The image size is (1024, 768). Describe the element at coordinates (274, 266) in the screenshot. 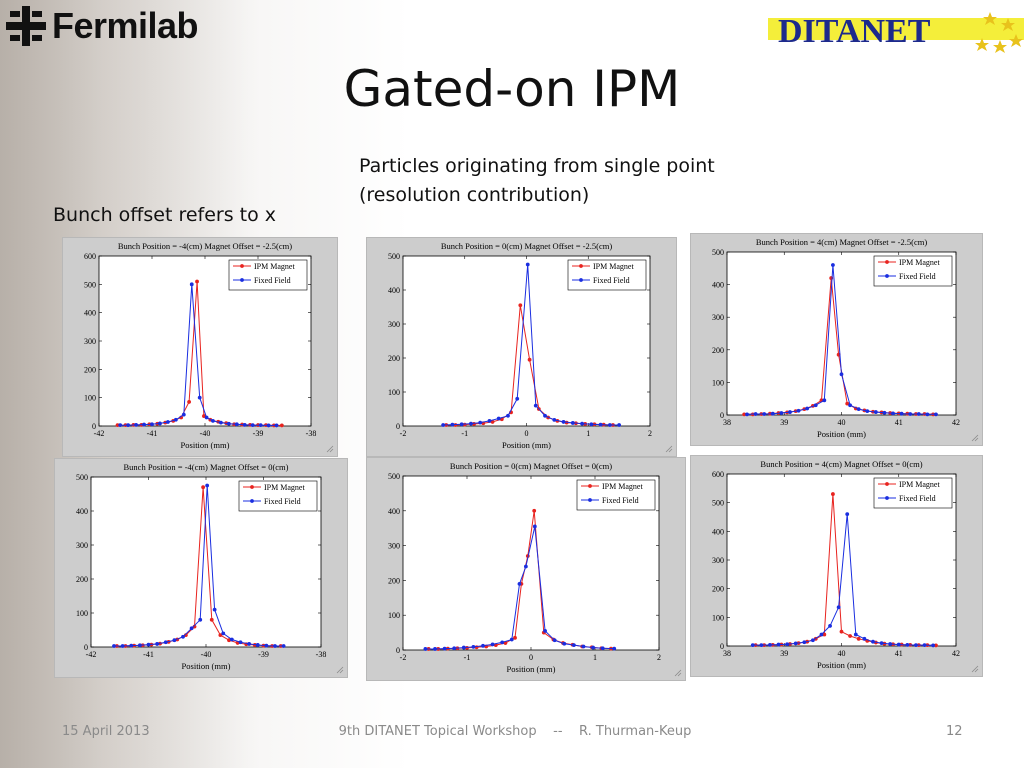

I see `chart1-legend-label-1: IPM Magnet` at that location.